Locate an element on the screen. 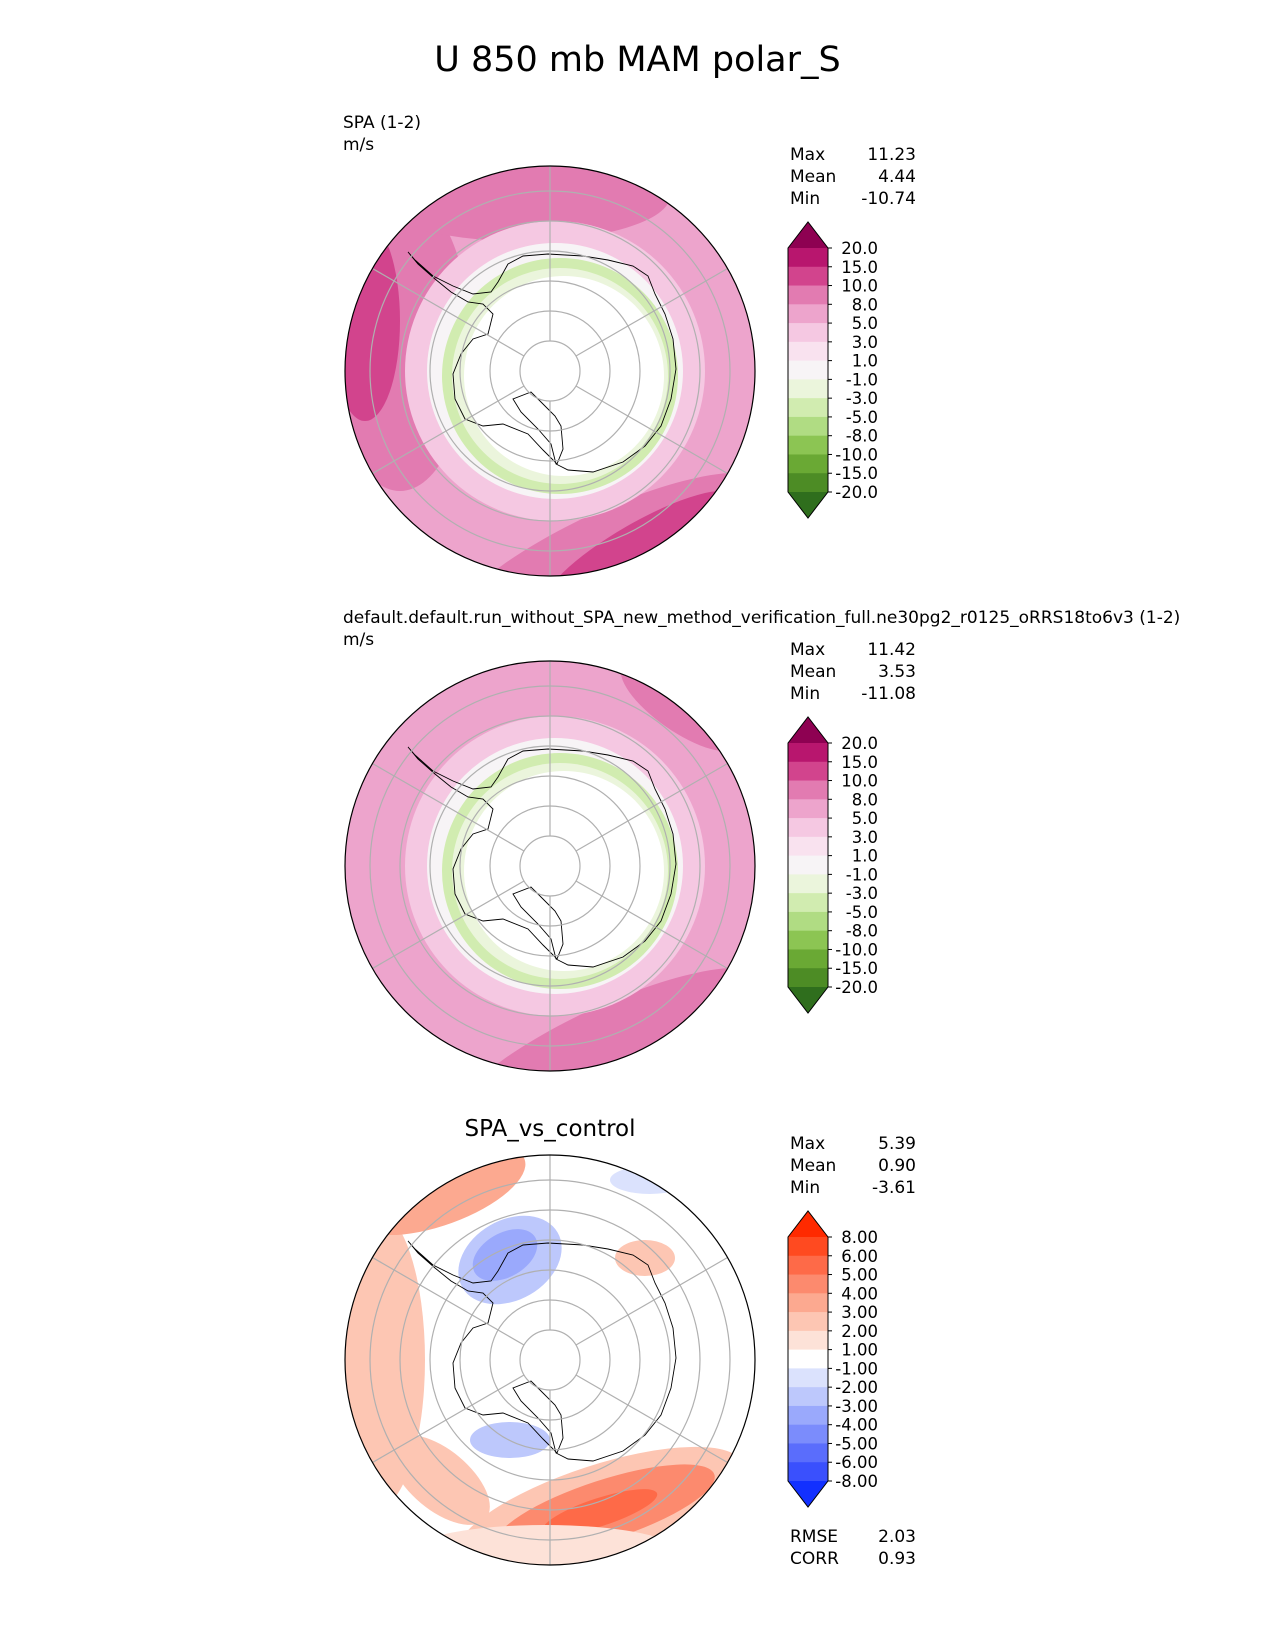 This screenshot has width=1275, height=1650. colorbar-tick-label: -1.00 is located at coordinates (856, 1368).